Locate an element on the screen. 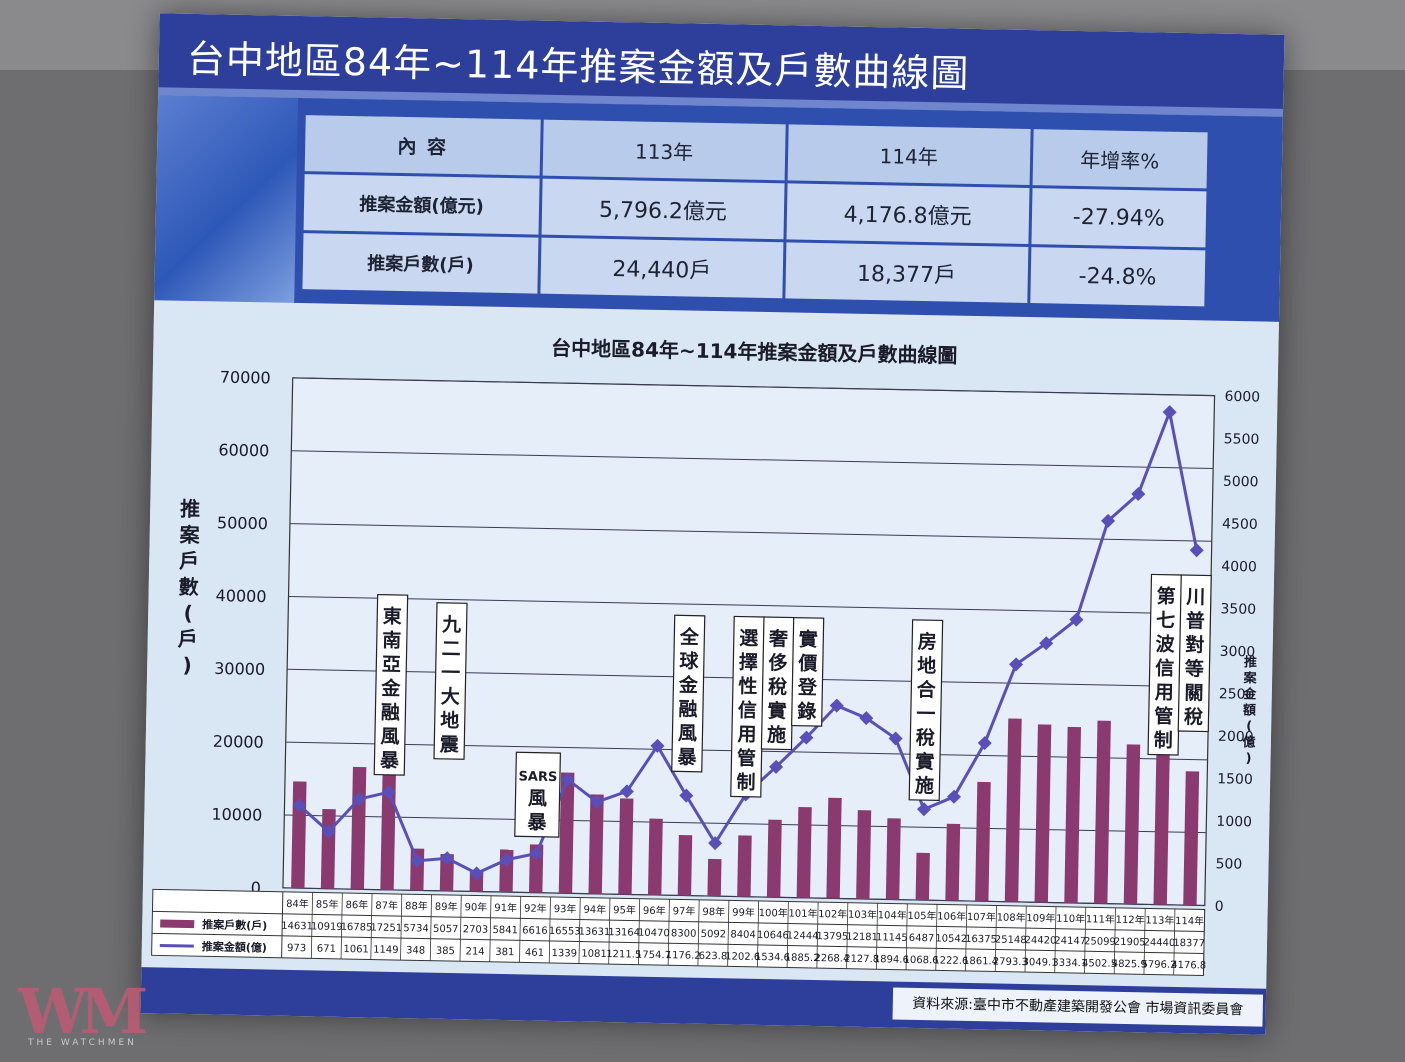 The image size is (1405, 1062). x-tick-label: 91年 is located at coordinates (505, 907).